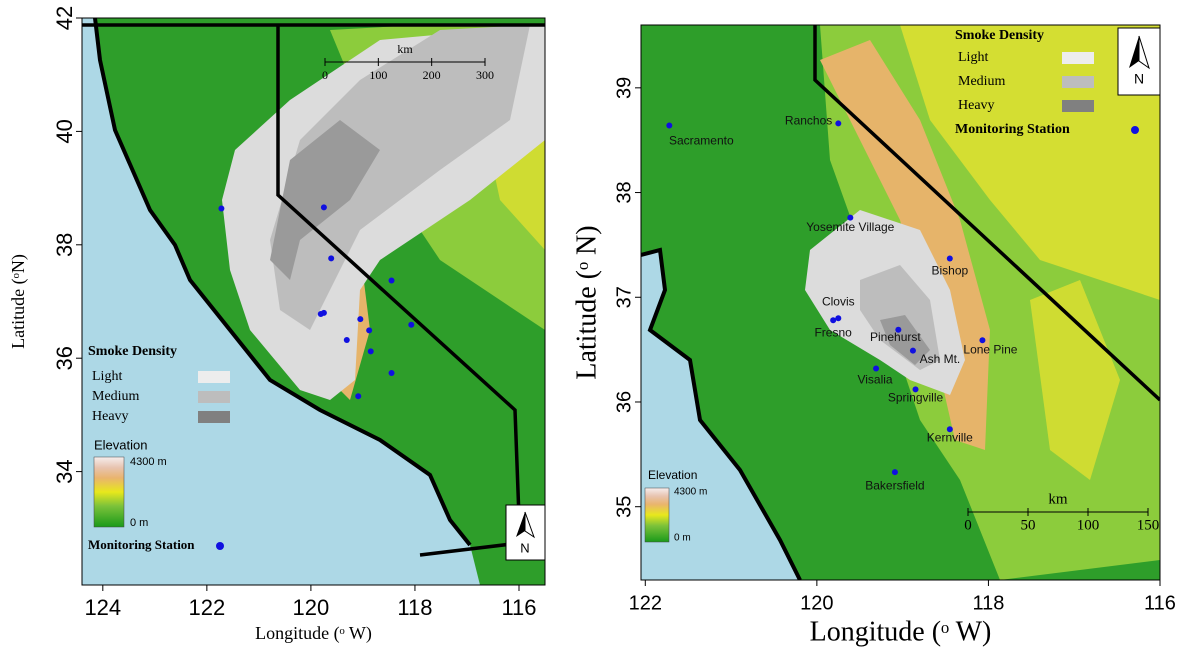  Describe the element at coordinates (916, 398) in the screenshot. I see `station-label: Springville` at that location.